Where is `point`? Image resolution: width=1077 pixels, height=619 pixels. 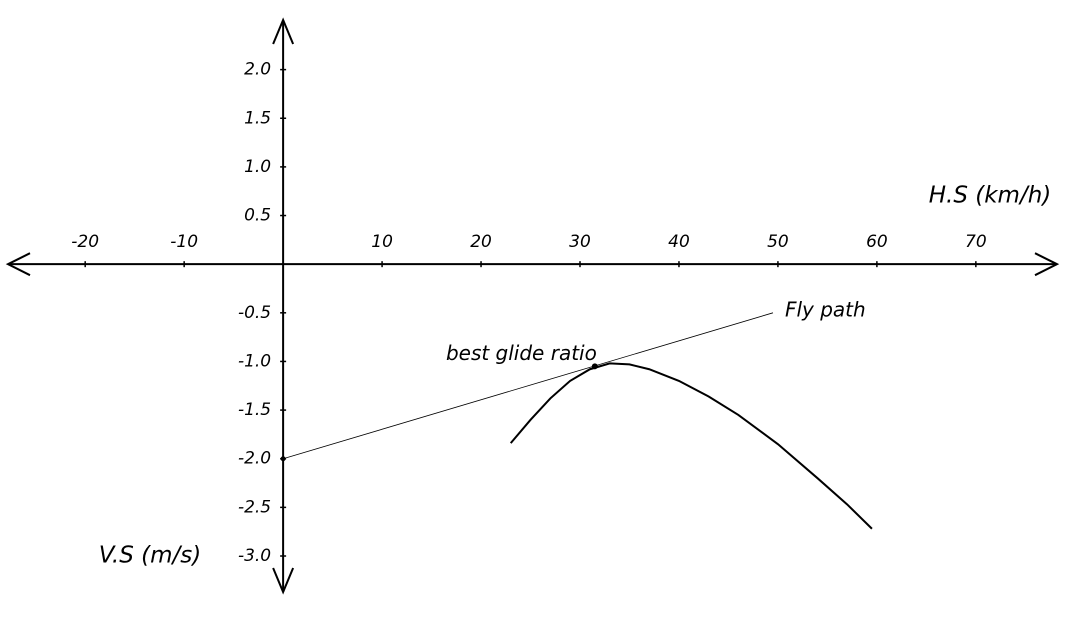
point is located at coordinates (283, 459).